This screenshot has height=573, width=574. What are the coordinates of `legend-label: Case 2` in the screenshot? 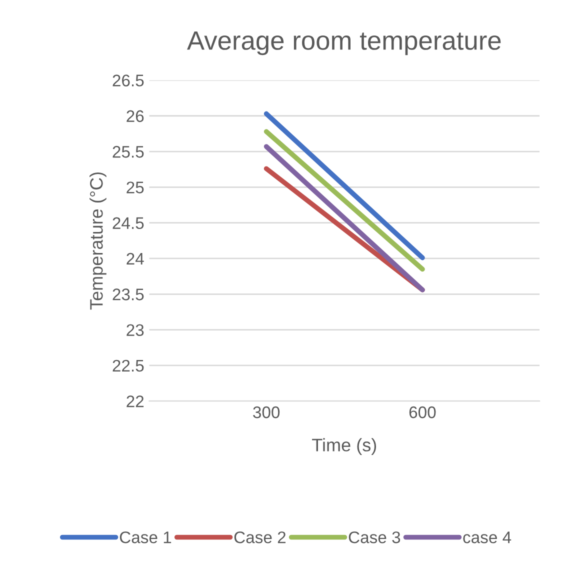 It's located at (260, 537).